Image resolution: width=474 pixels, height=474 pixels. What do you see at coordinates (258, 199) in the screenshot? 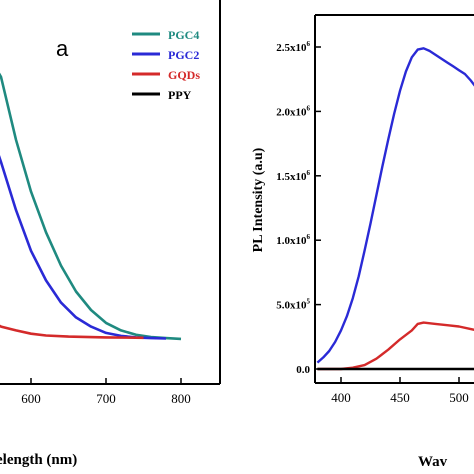
I see `right-y-axis-title: PL Intensity (a.u)` at bounding box center [258, 199].